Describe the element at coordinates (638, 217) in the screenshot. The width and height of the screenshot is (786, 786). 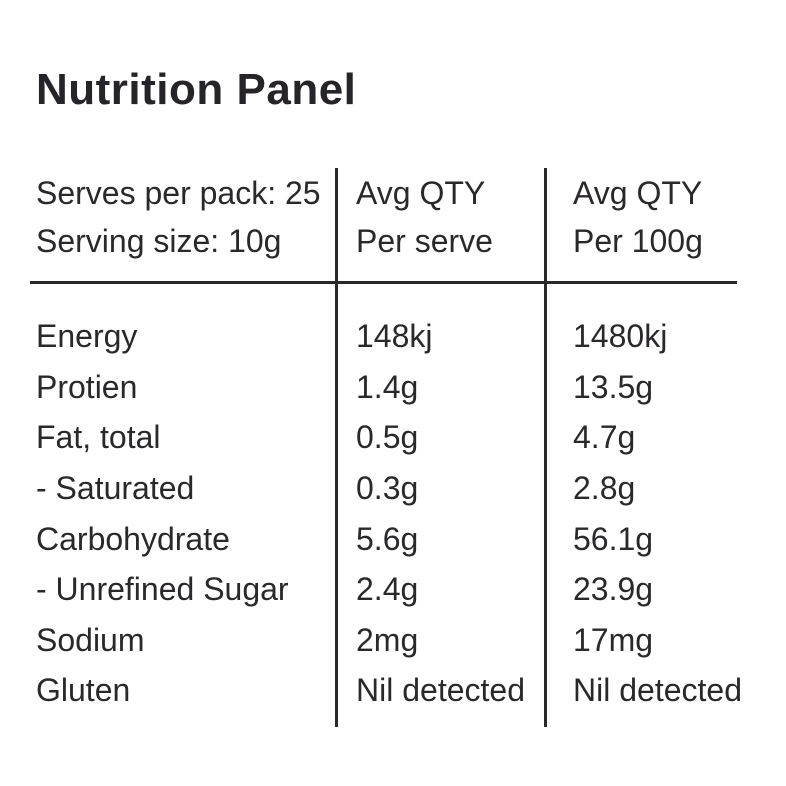
I see `header-per-100g: Avg QTY Per 100g` at that location.